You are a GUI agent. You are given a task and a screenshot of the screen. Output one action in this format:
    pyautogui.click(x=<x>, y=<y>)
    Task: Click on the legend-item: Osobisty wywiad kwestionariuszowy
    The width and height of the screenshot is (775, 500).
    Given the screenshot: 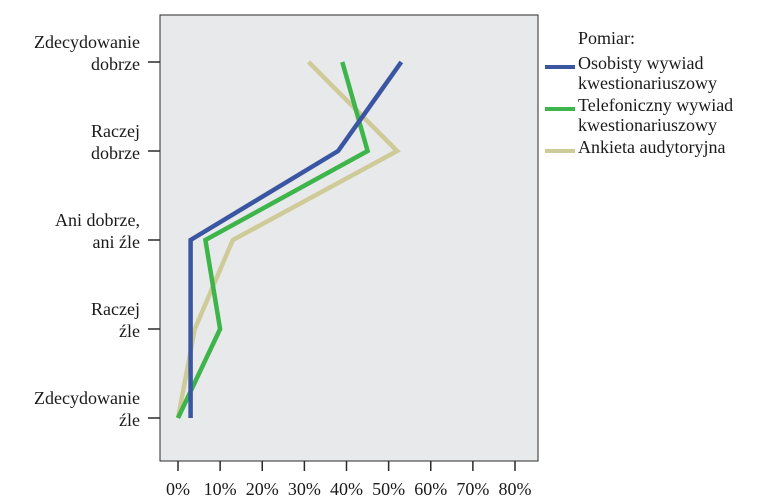 What is the action you would take?
    pyautogui.click(x=657, y=73)
    